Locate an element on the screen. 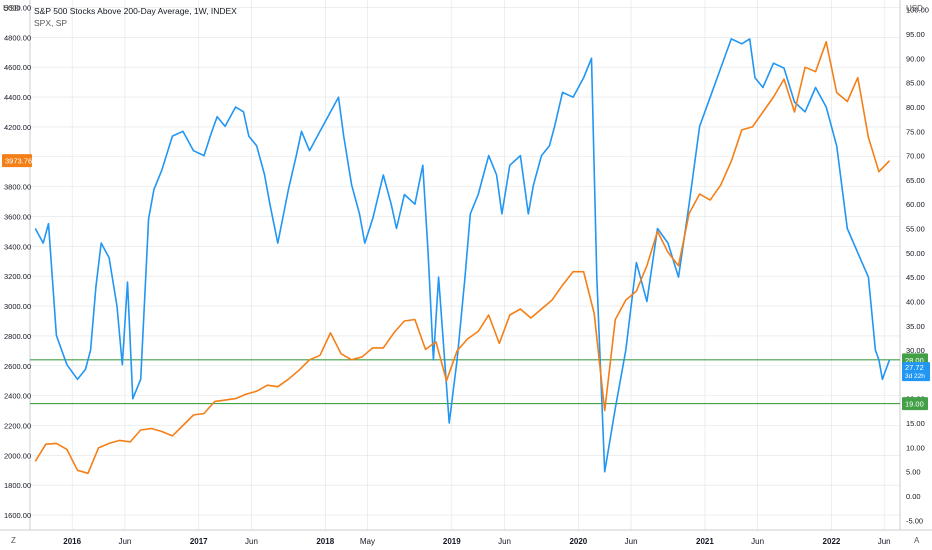 Image resolution: width=932 pixels, height=550 pixels. right-axis-tick-label: 5.00 is located at coordinates (913, 472).